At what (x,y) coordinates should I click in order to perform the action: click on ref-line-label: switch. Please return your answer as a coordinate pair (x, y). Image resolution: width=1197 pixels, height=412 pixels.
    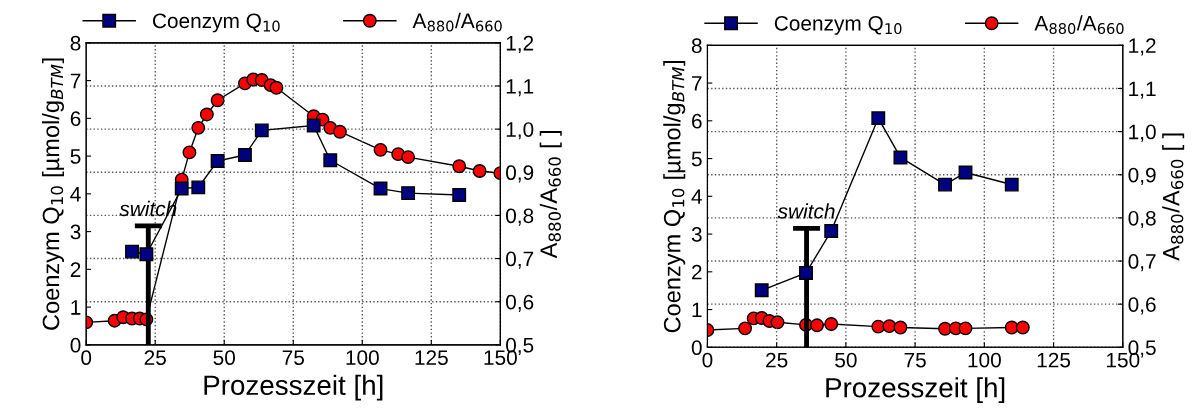
    Looking at the image, I should click on (806, 211).